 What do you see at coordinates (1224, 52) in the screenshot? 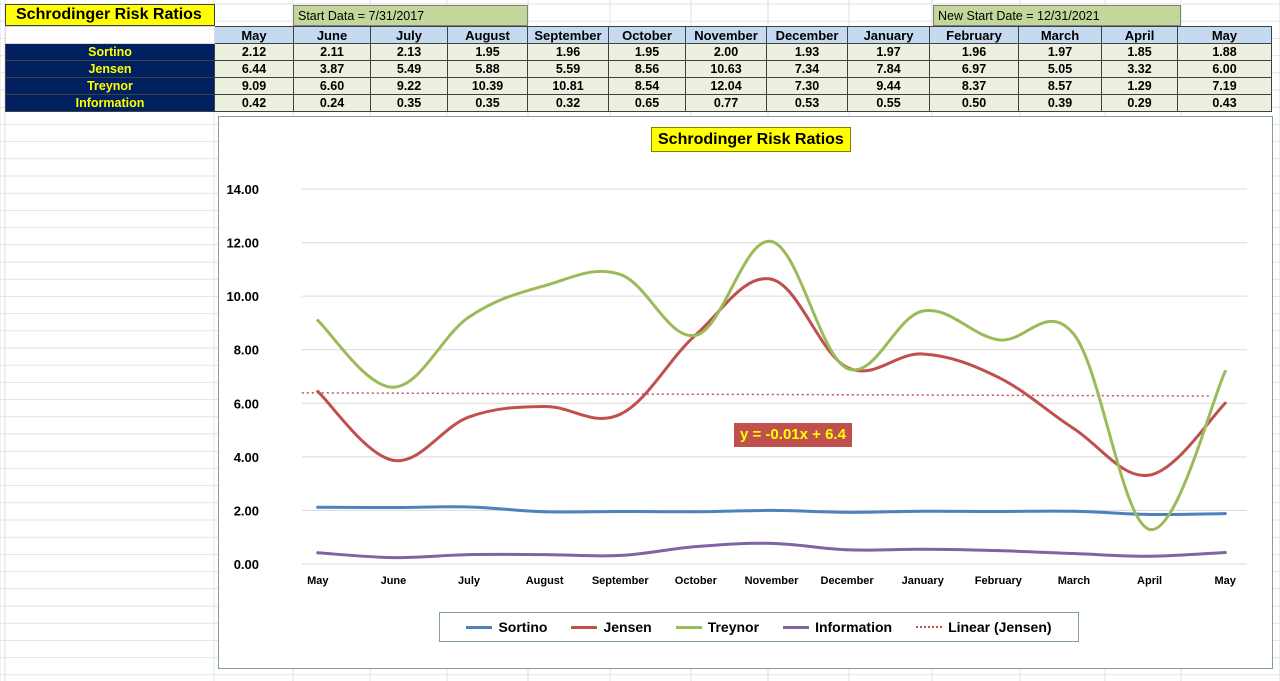
I see `table-cell: 1.88` at bounding box center [1224, 52].